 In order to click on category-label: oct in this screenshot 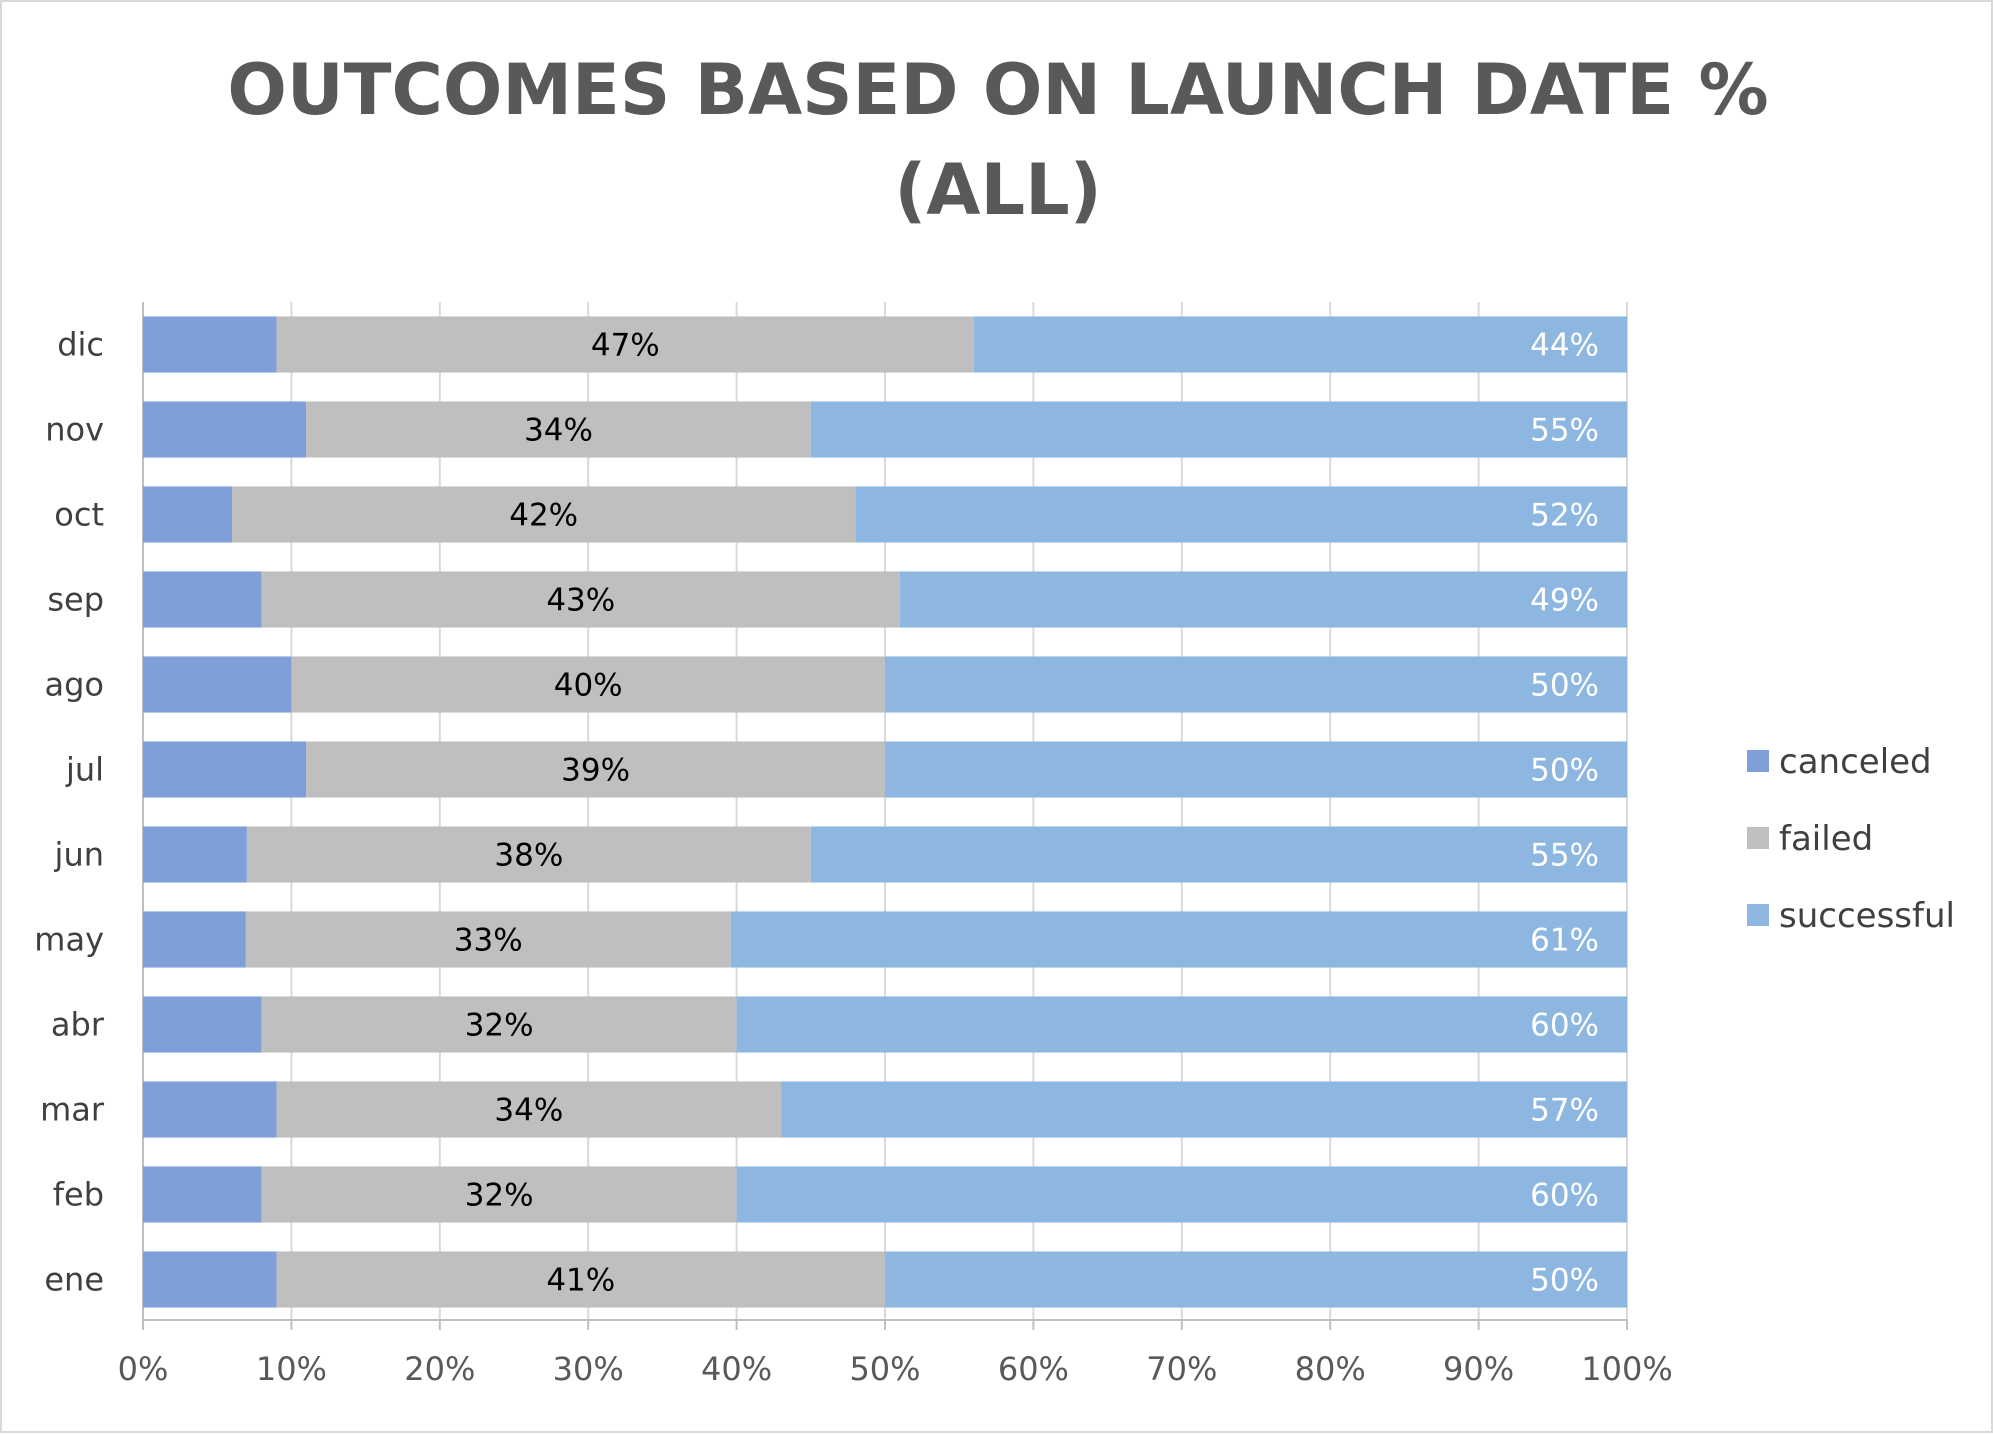, I will do `click(79, 515)`.